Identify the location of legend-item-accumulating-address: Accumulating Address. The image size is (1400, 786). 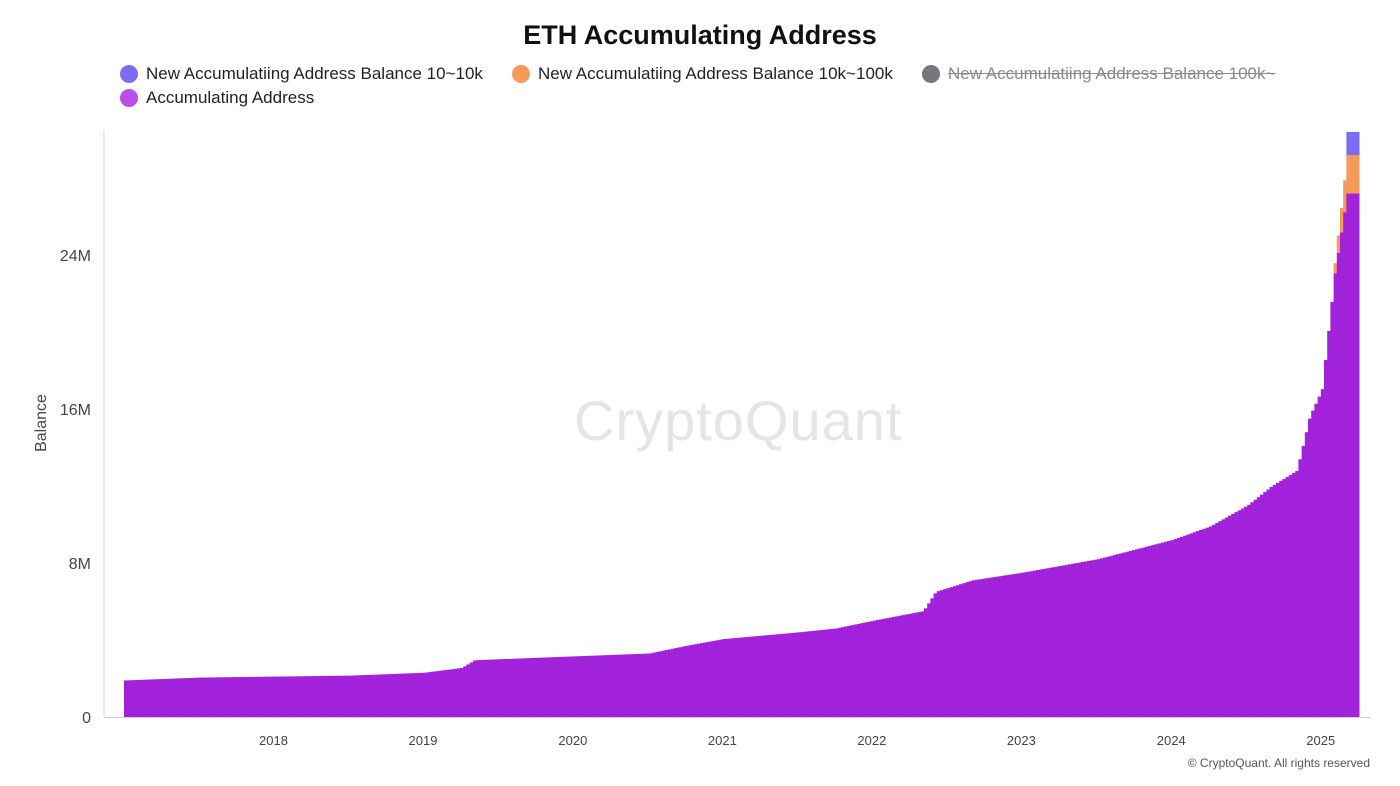
(217, 98).